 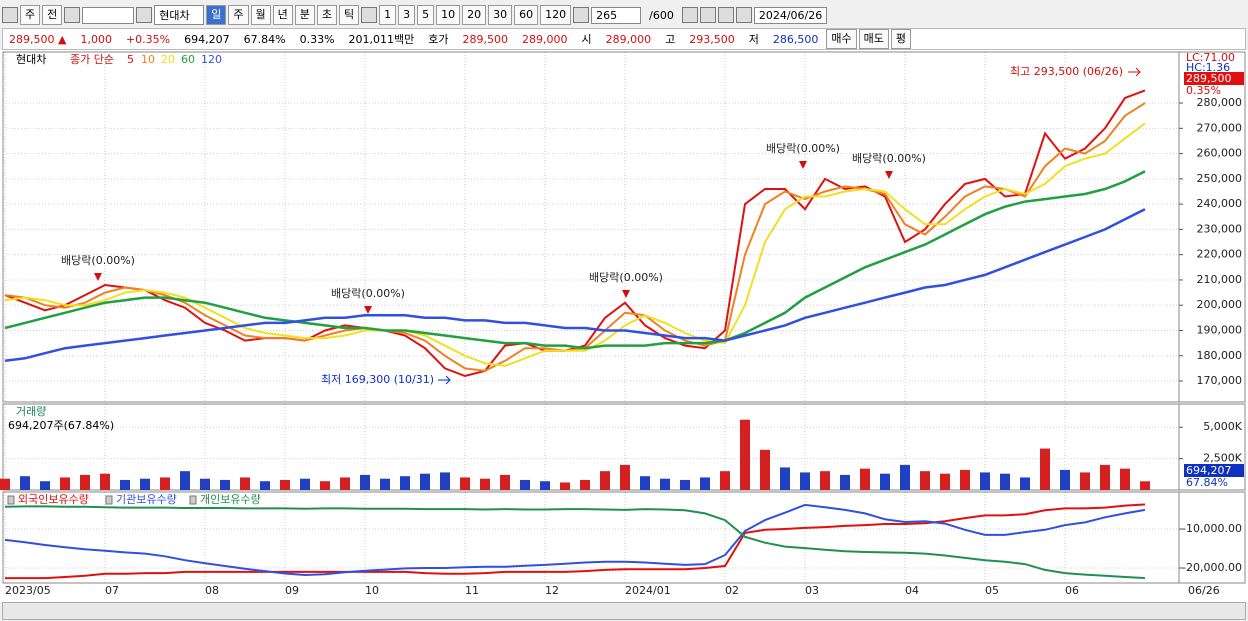 What do you see at coordinates (304, 15) in the screenshot?
I see `toolbar-item: 분` at bounding box center [304, 15].